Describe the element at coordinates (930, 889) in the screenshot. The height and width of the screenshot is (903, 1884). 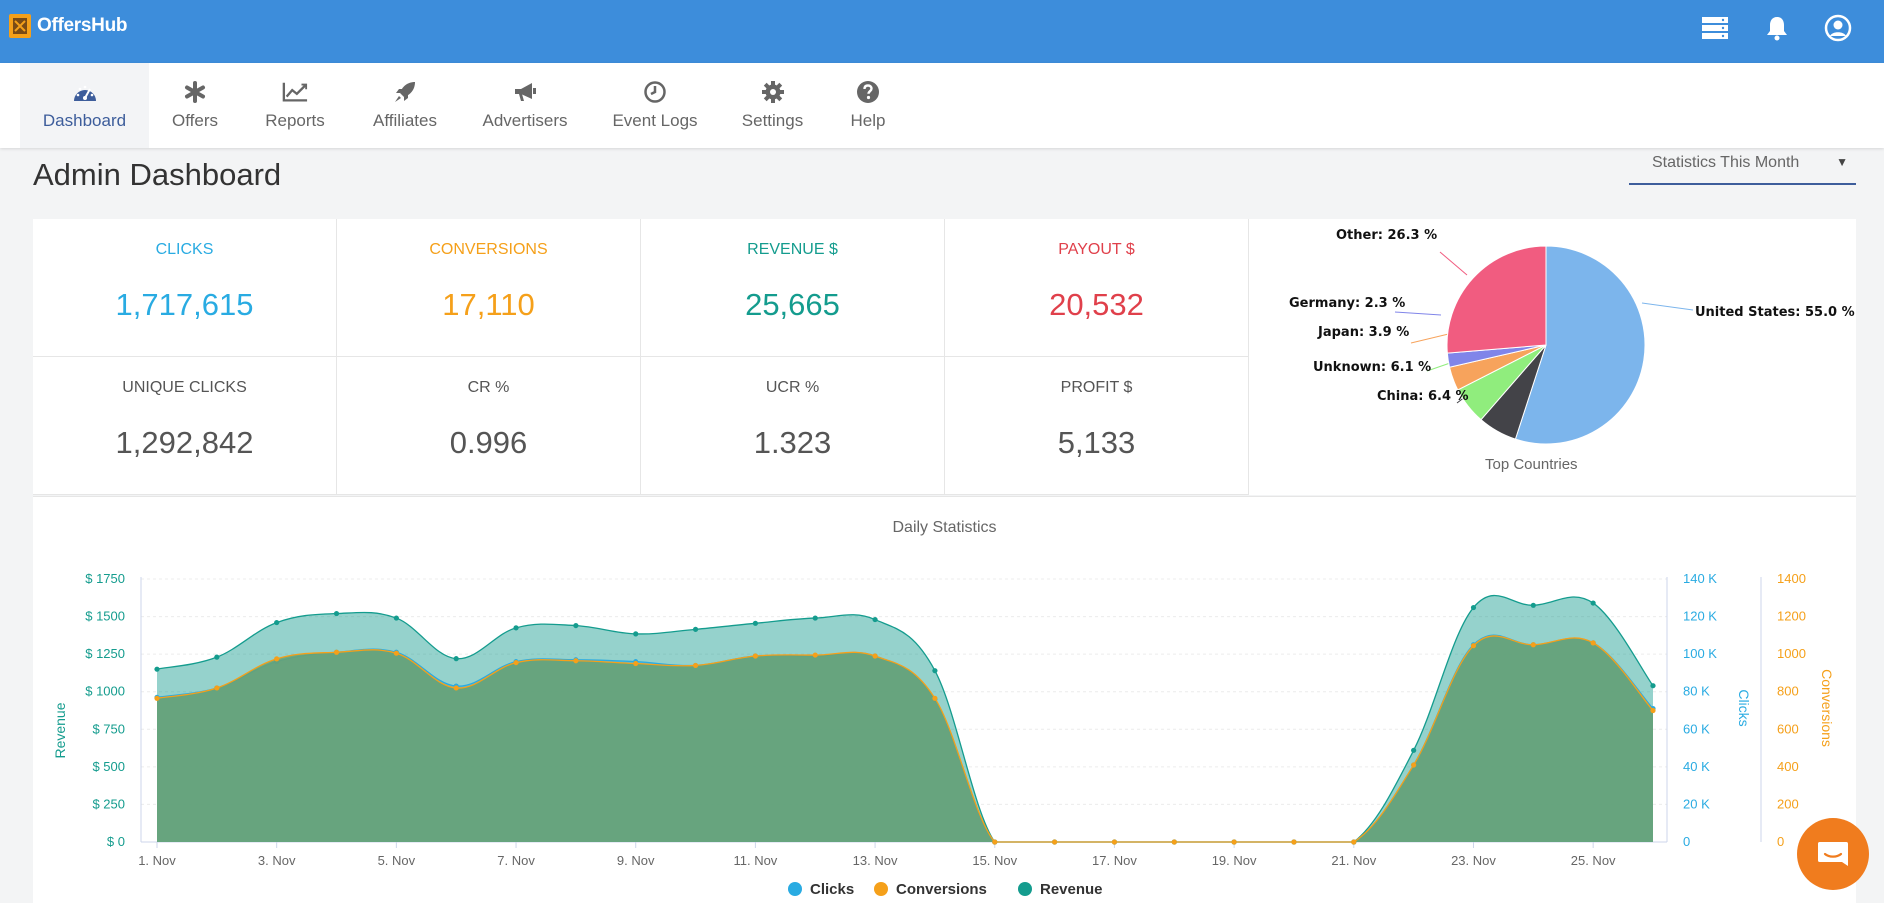
I see `legend-item-conversions: Conversions` at that location.